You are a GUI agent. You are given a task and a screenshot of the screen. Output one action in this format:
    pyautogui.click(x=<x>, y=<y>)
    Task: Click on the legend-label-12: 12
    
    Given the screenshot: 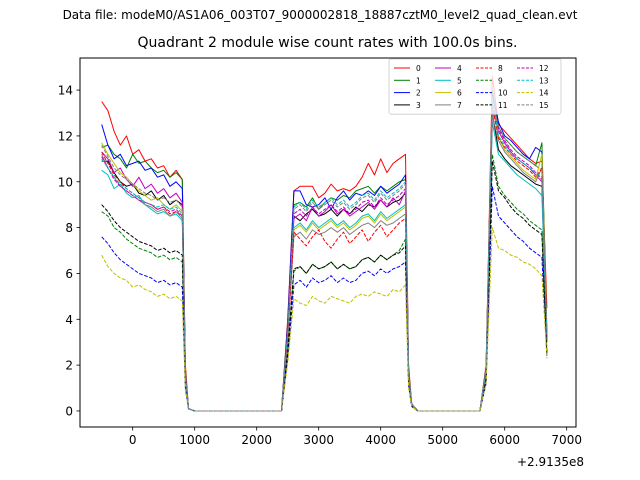 What is the action you would take?
    pyautogui.click(x=544, y=68)
    